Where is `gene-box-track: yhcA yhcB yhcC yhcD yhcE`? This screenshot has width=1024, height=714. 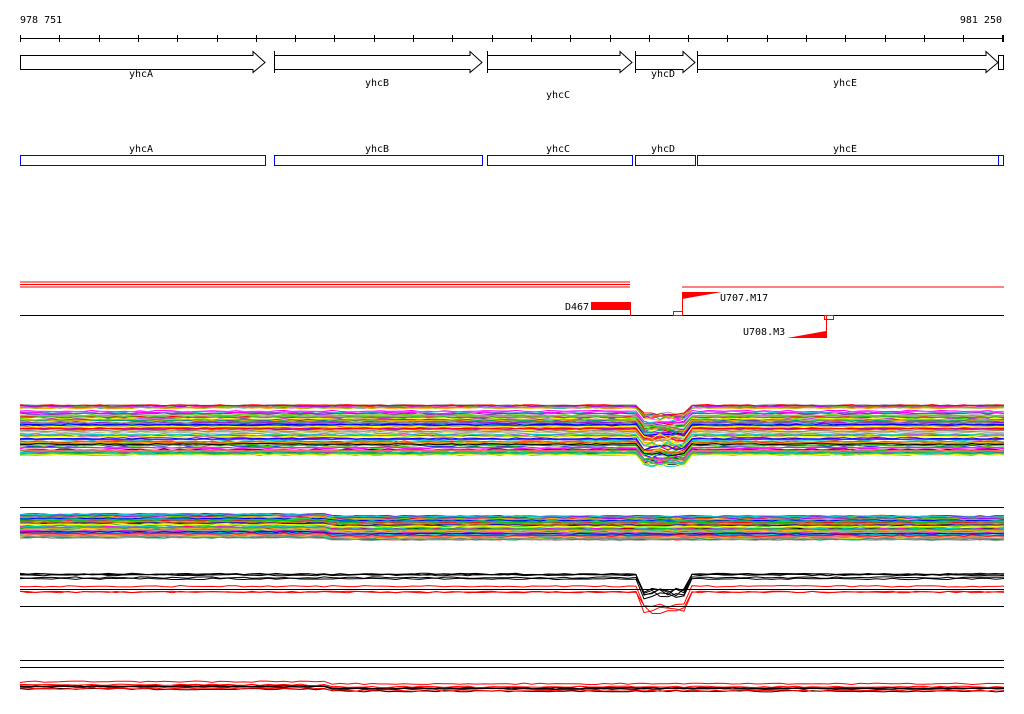
gene-box-track: yhcA yhcB yhcC yhcD yhcE is located at coordinates (512, 155).